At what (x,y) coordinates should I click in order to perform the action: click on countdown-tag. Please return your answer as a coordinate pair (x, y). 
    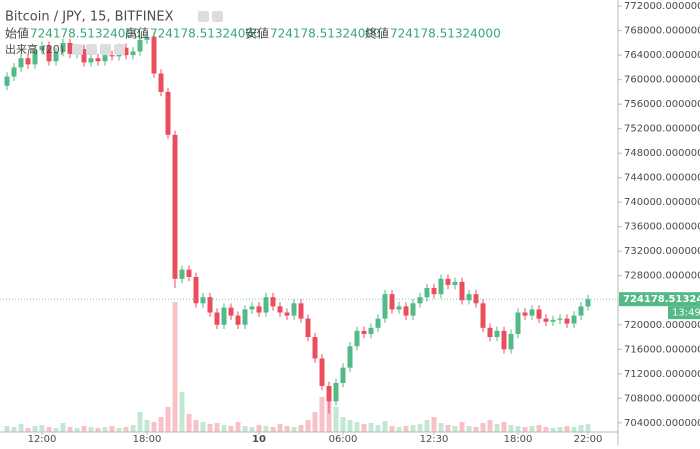
    Looking at the image, I should click on (684, 313).